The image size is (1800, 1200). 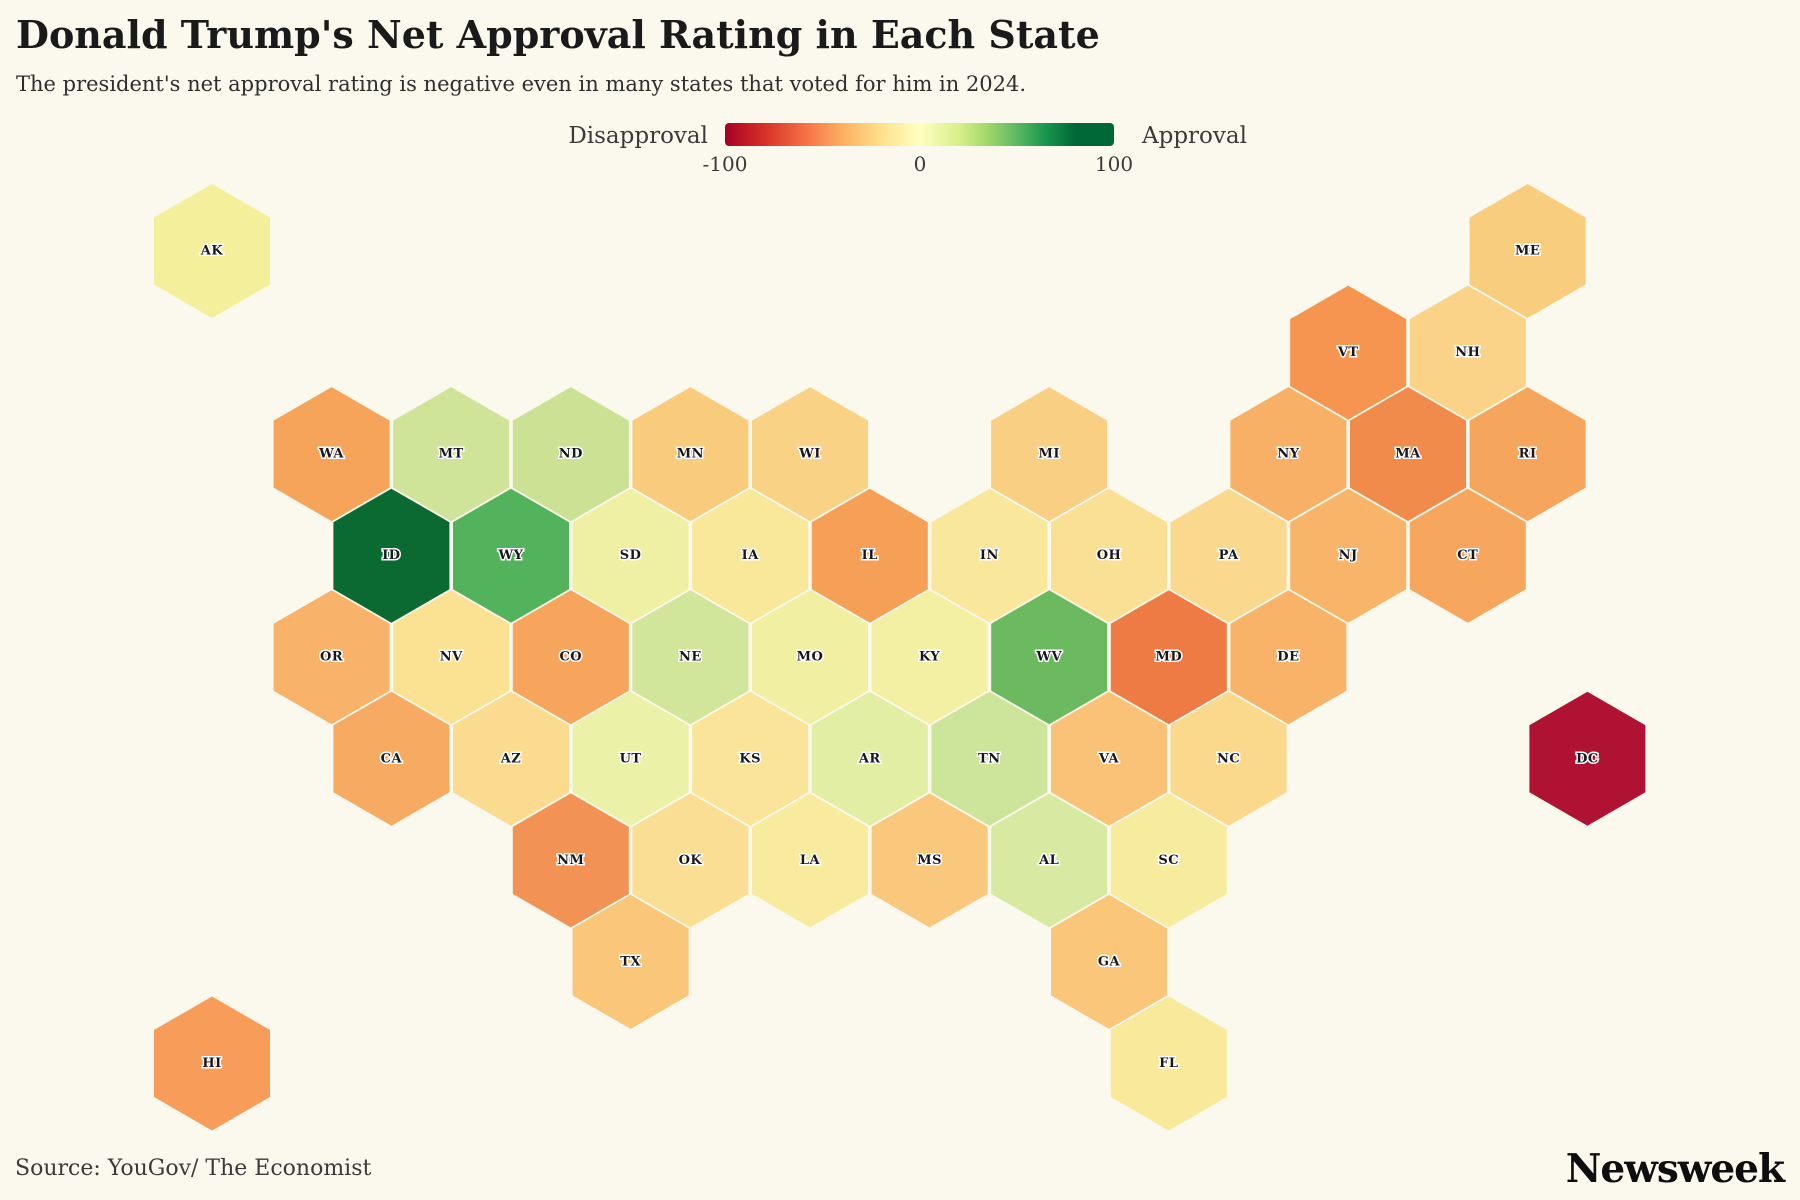 I want to click on state-hex-shape-ct, so click(x=1467, y=555).